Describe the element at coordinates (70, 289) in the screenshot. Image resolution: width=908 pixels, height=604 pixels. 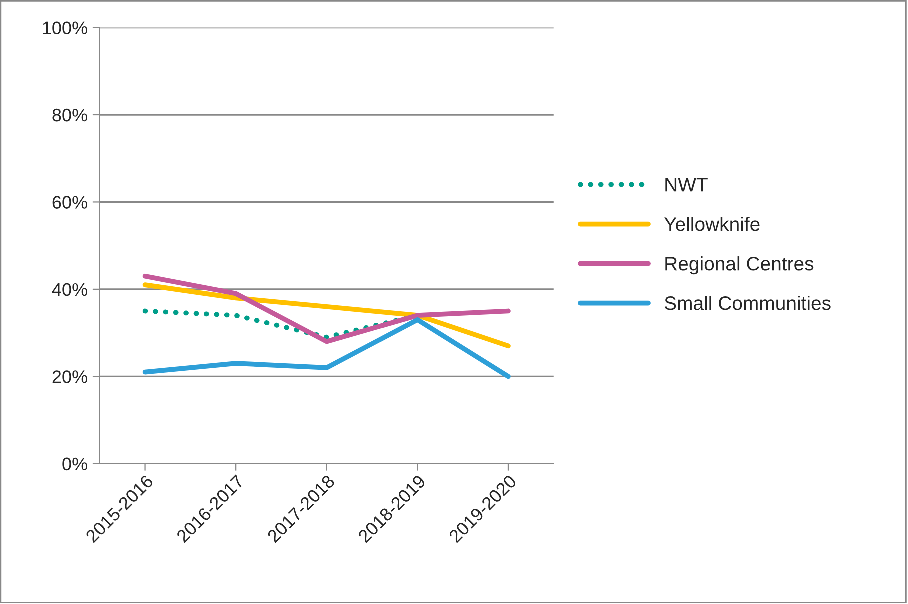
I see `y-tick-label: 40%` at that location.